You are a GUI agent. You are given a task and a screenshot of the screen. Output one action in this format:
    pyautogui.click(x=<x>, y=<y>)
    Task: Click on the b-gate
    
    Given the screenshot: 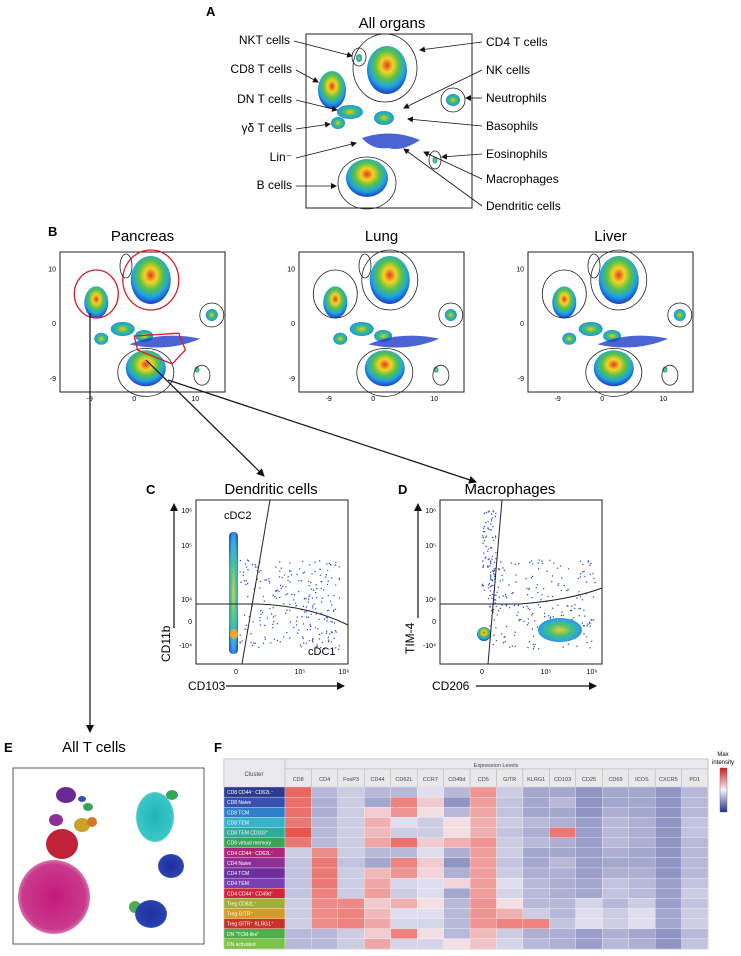 What is the action you would take?
    pyautogui.click(x=670, y=375)
    